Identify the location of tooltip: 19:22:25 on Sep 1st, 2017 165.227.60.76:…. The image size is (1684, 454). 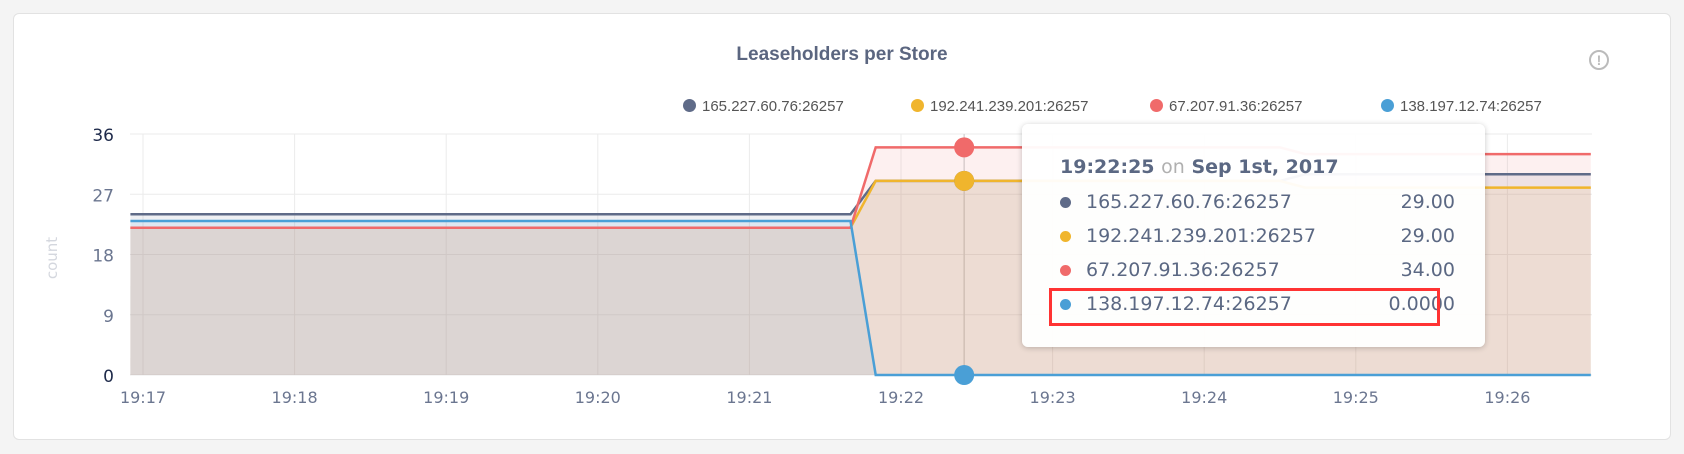
(1253, 235).